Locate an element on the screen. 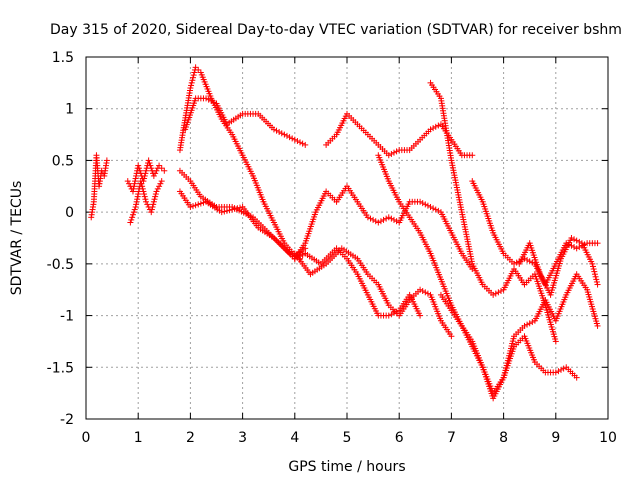 The image size is (640, 480). x-tick-label: 9 is located at coordinates (555, 438).